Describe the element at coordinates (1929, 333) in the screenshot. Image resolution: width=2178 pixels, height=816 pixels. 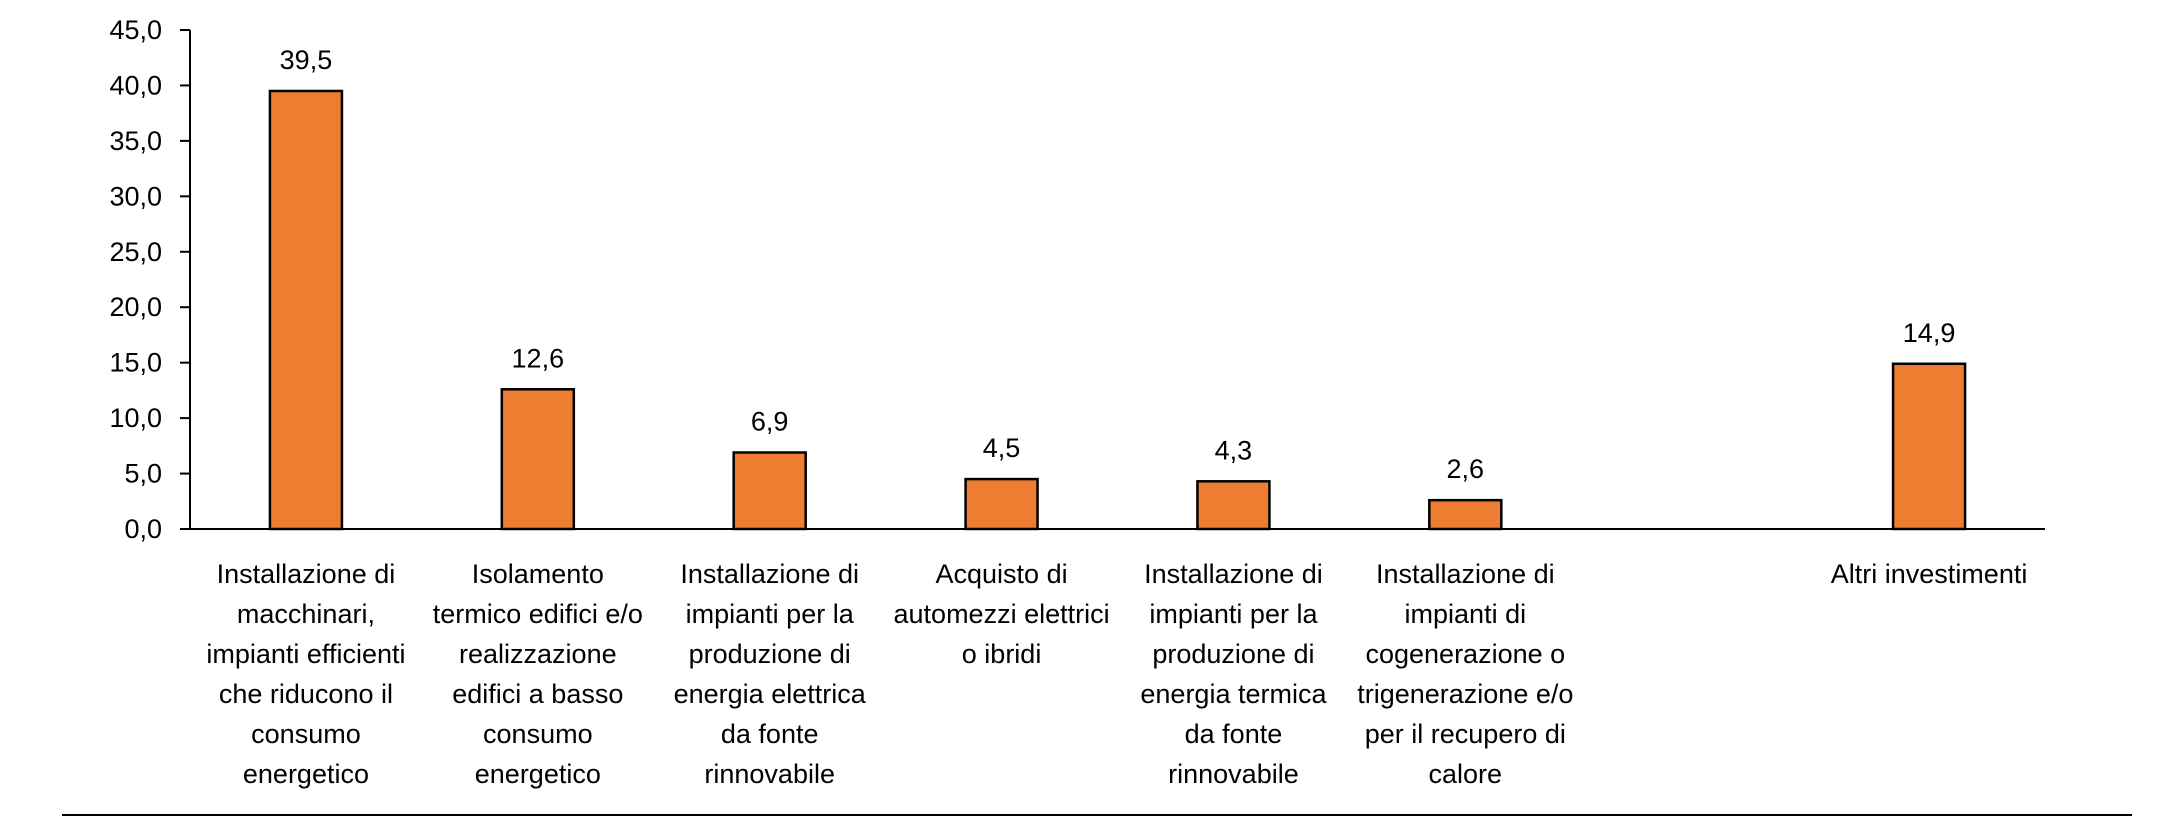
I see `data-label: 14,9` at that location.